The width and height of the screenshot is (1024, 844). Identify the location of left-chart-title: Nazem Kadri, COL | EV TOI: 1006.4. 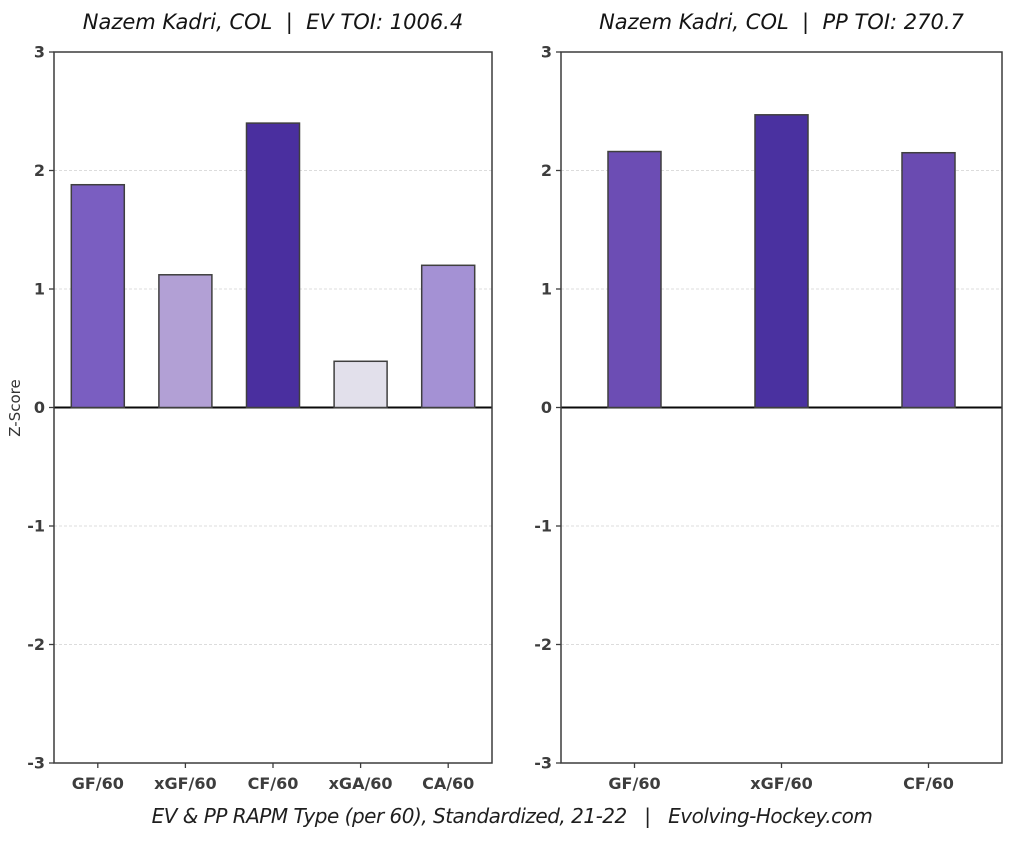
(273, 22).